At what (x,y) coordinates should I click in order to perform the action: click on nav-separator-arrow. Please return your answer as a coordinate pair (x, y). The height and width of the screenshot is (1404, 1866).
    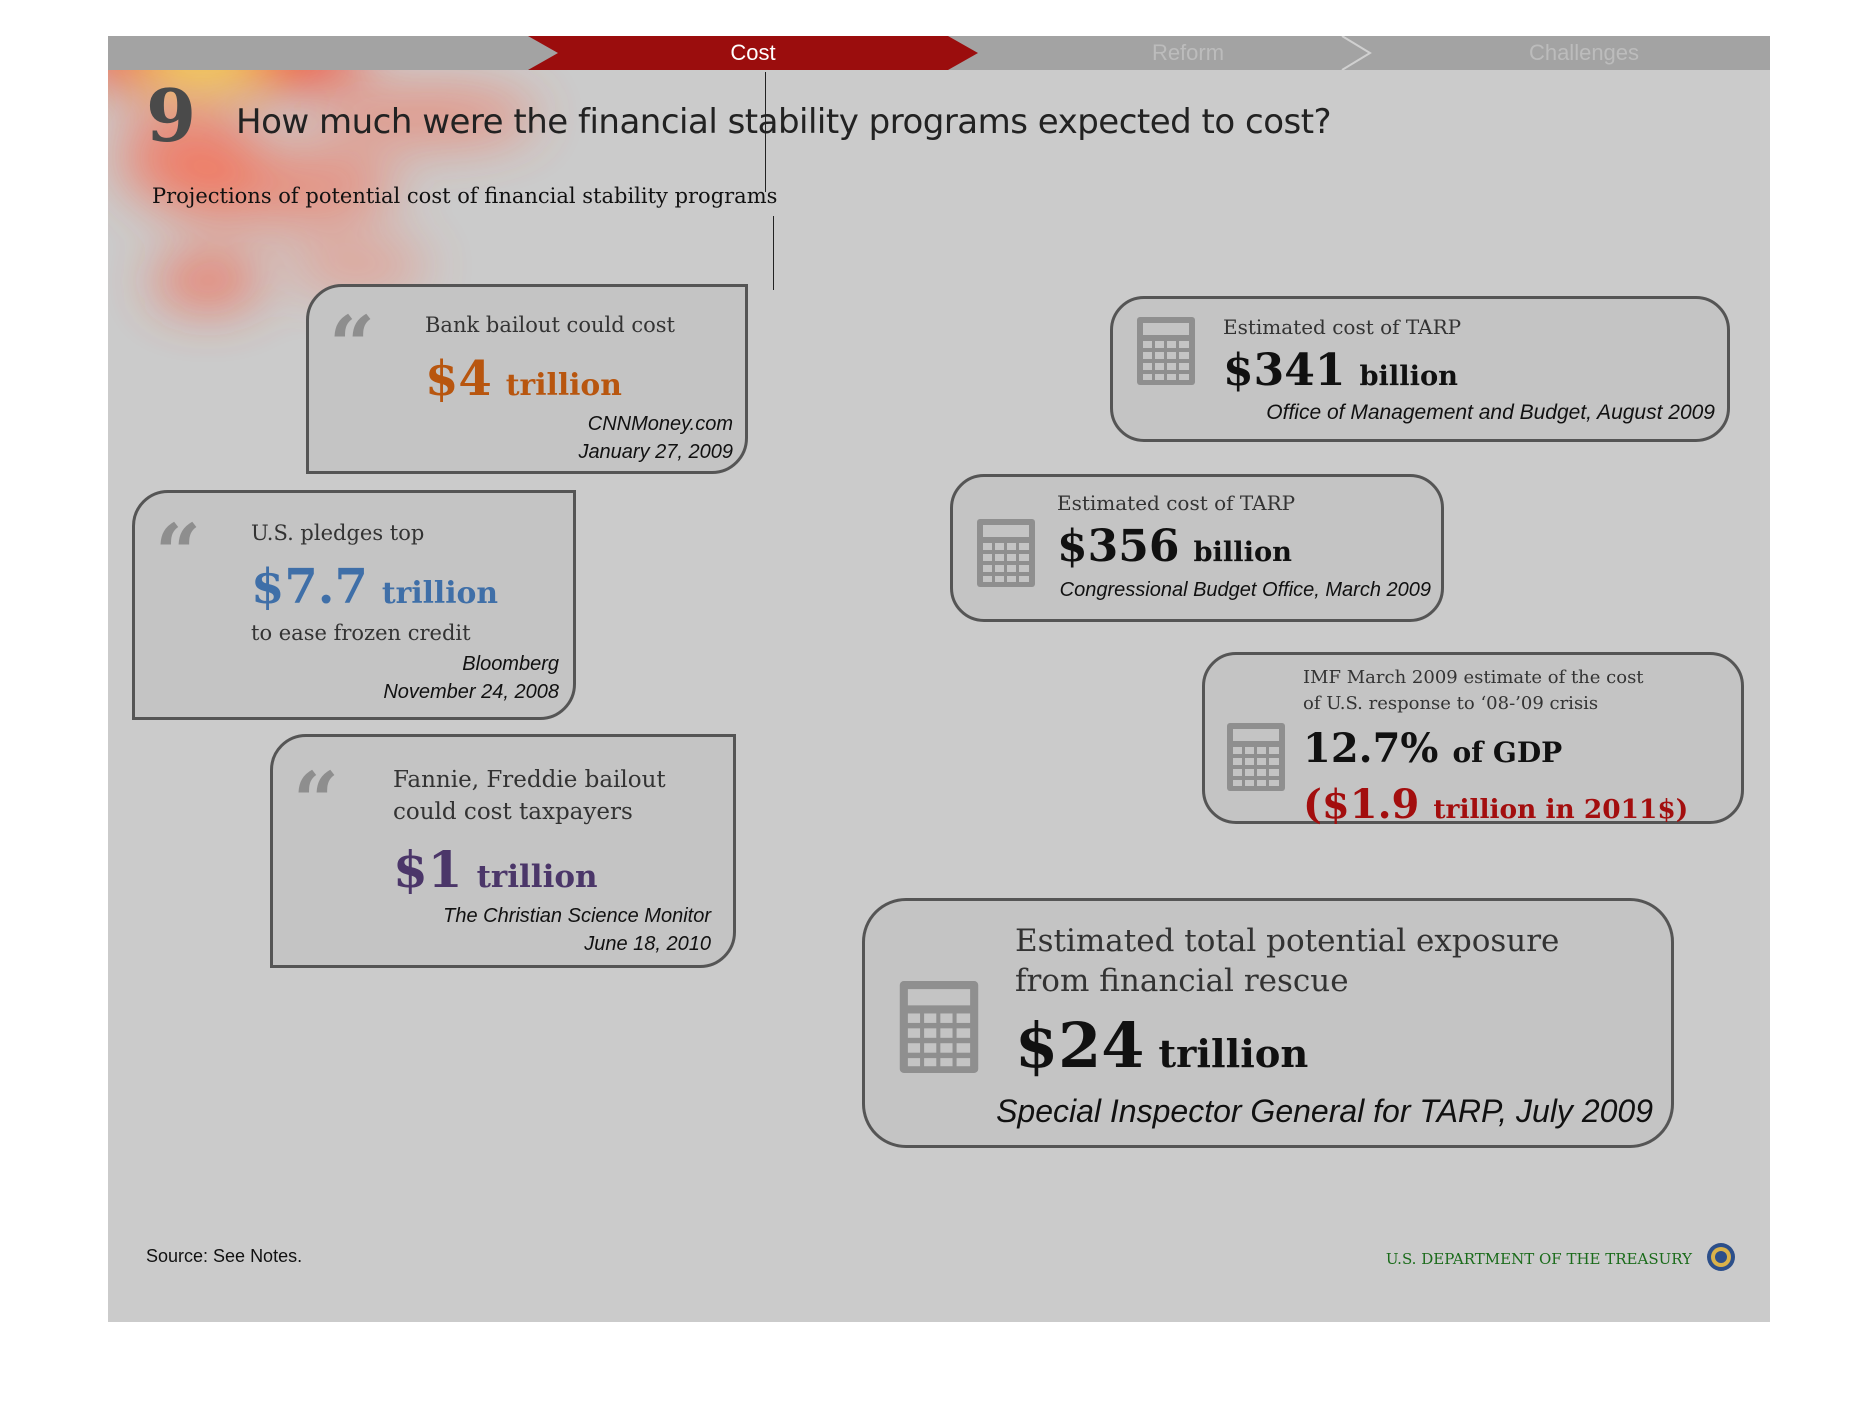
    Looking at the image, I should click on (1356, 53).